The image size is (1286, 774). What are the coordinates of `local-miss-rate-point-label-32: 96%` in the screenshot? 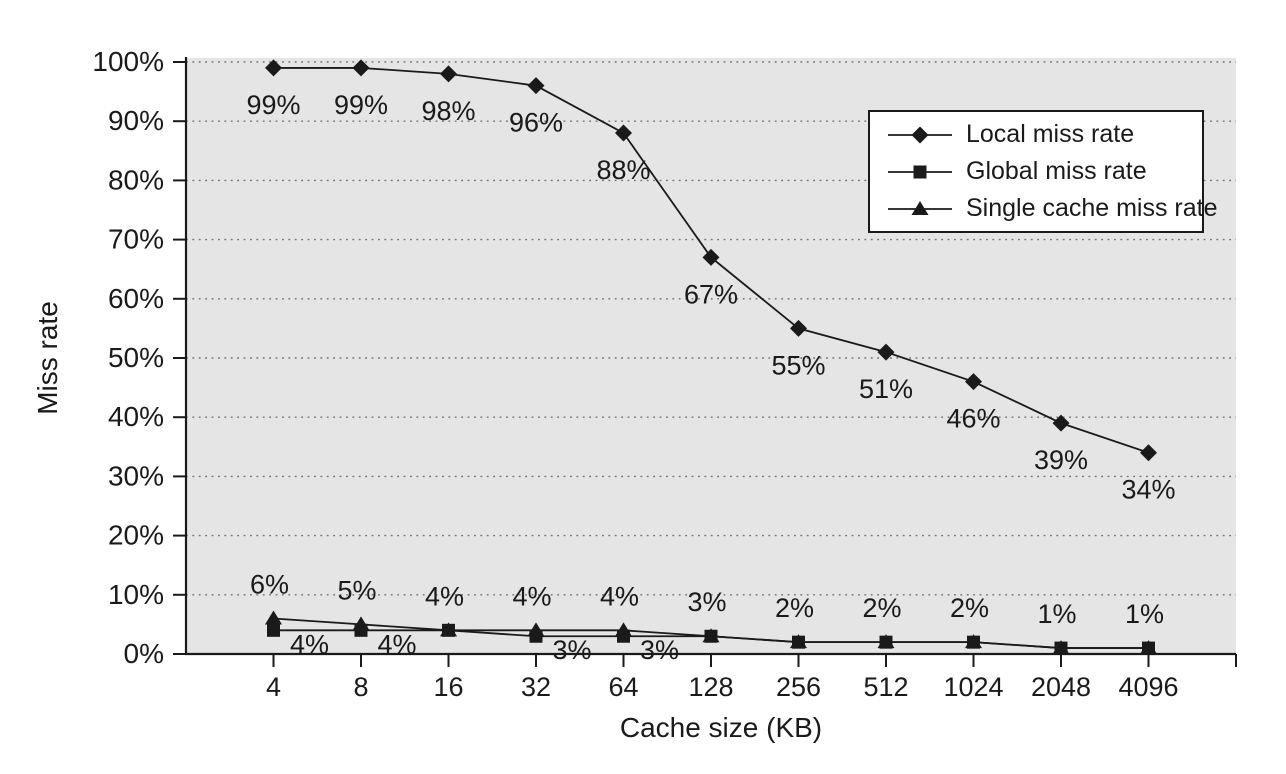 It's located at (536, 123).